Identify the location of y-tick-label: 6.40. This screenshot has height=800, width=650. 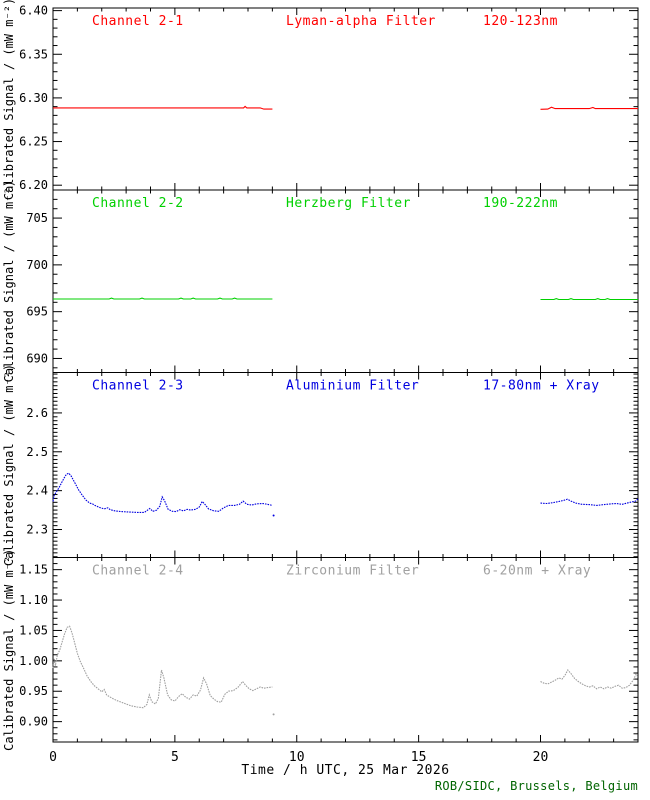
(33, 11).